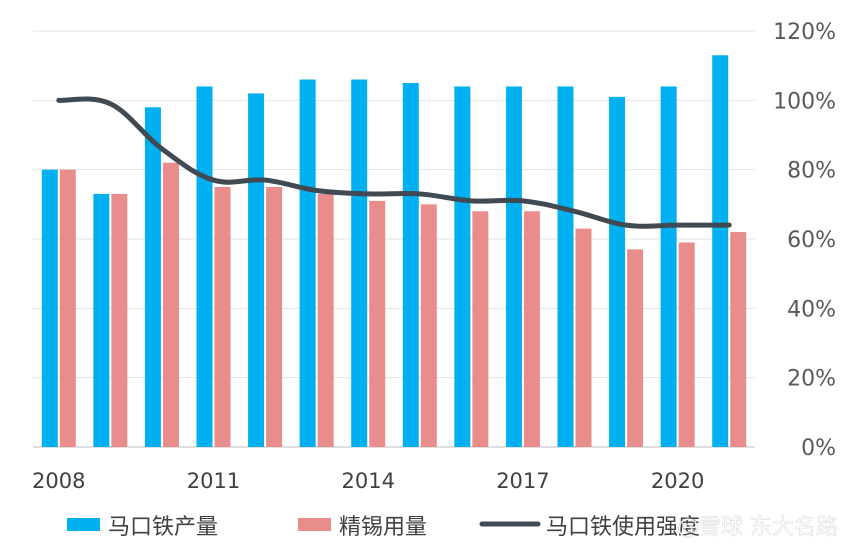 The height and width of the screenshot is (551, 865). Describe the element at coordinates (623, 527) in the screenshot. I see `legend-label-intensity: 马口铁使用强度` at that location.